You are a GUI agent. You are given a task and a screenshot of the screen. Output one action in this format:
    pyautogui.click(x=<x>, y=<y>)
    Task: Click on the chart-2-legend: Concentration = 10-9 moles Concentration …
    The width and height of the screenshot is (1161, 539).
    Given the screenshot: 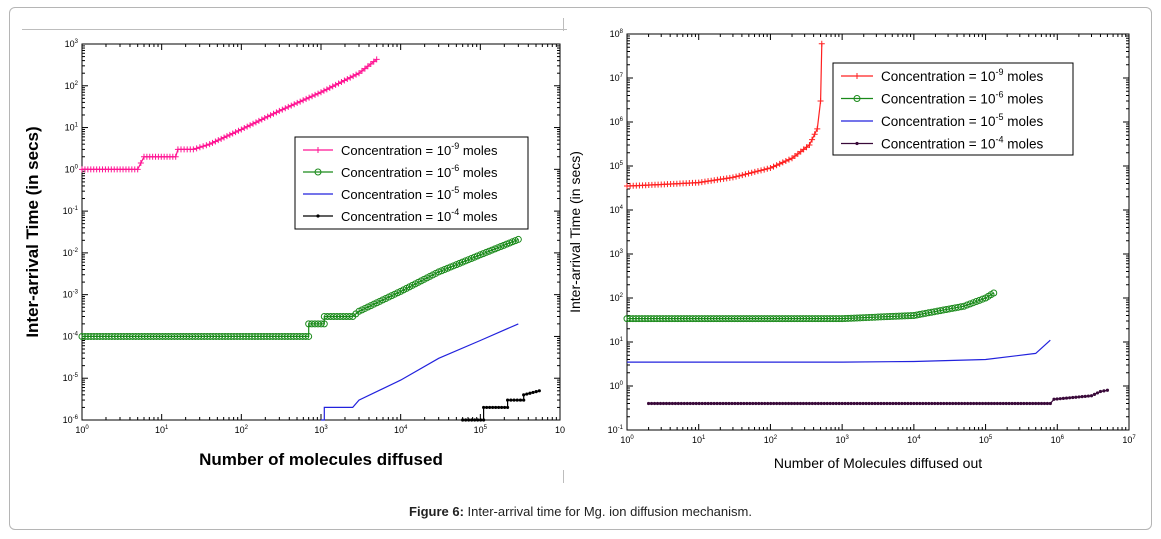 What is the action you would take?
    pyautogui.click(x=953, y=109)
    